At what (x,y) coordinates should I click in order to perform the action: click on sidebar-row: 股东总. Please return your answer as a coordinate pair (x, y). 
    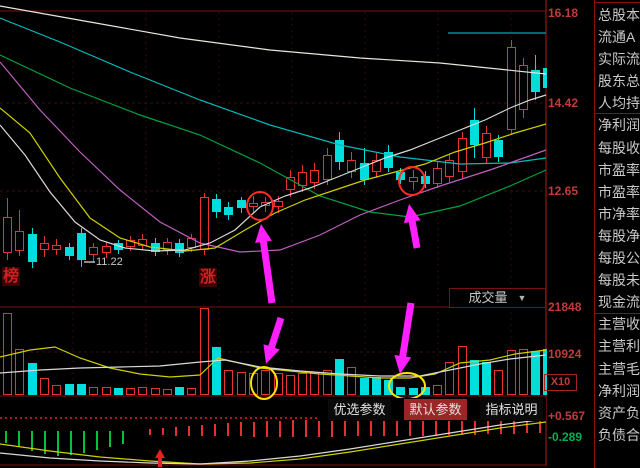
    Looking at the image, I should click on (619, 81).